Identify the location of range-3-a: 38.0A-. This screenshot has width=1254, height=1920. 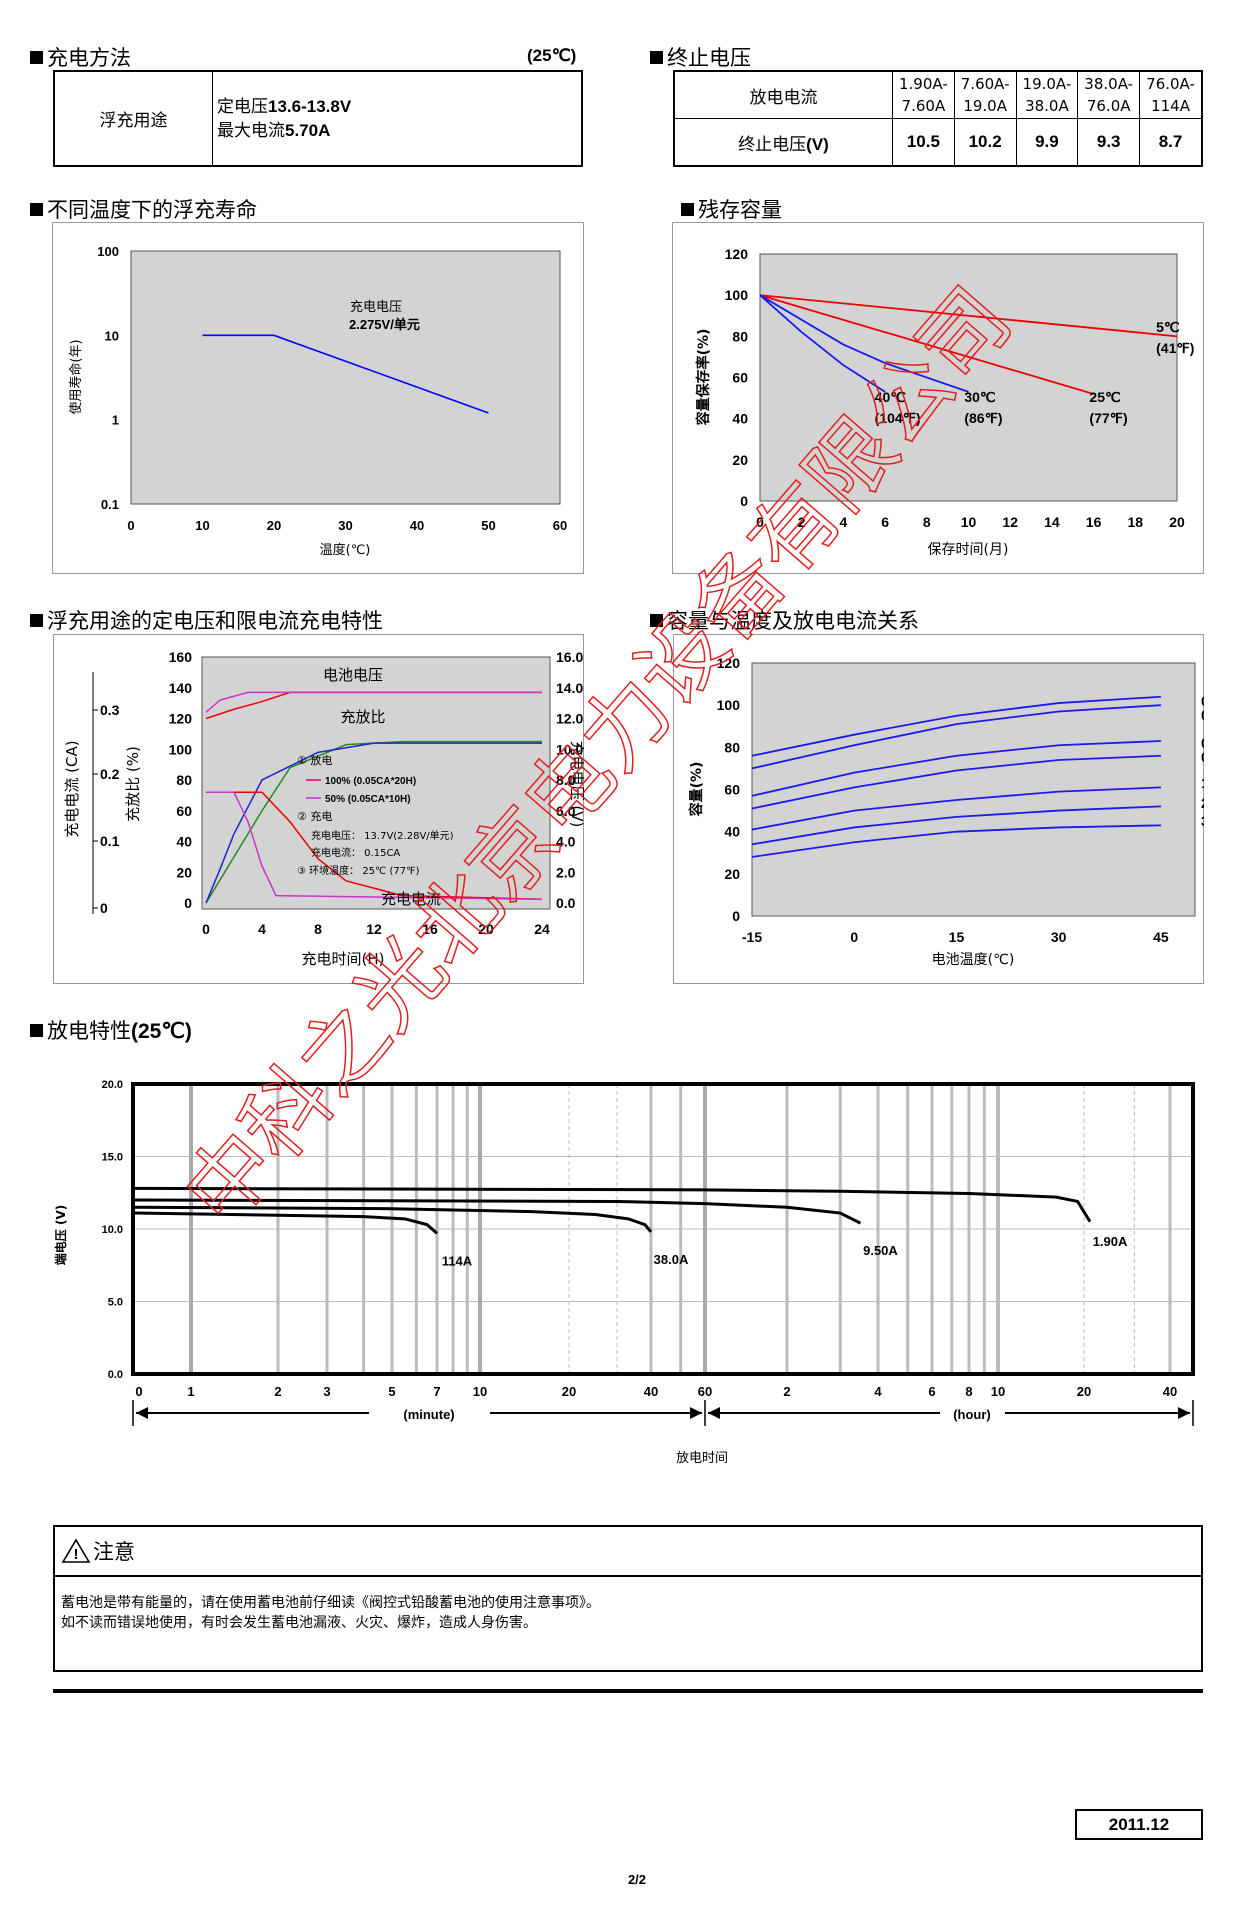
(1109, 84).